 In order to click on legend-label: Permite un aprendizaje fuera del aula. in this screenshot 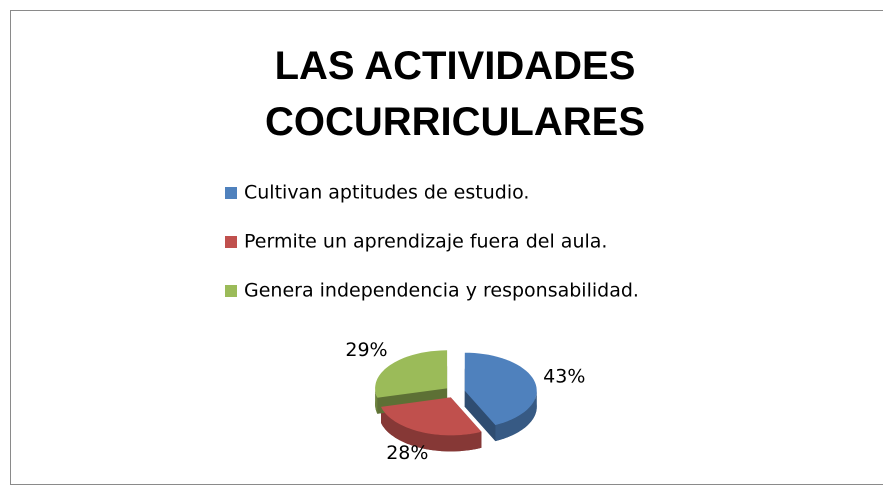, I will do `click(425, 242)`.